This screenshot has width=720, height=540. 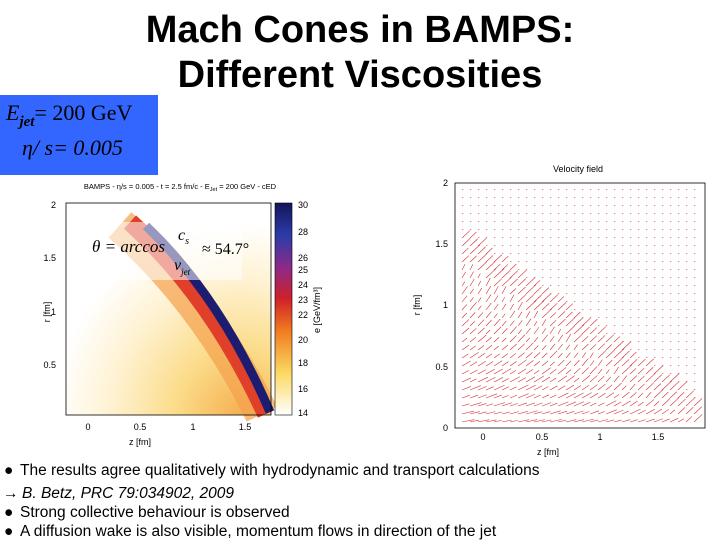 What do you see at coordinates (225, 249) in the screenshot?
I see `formula-rhs: ≈ 54.7°` at bounding box center [225, 249].